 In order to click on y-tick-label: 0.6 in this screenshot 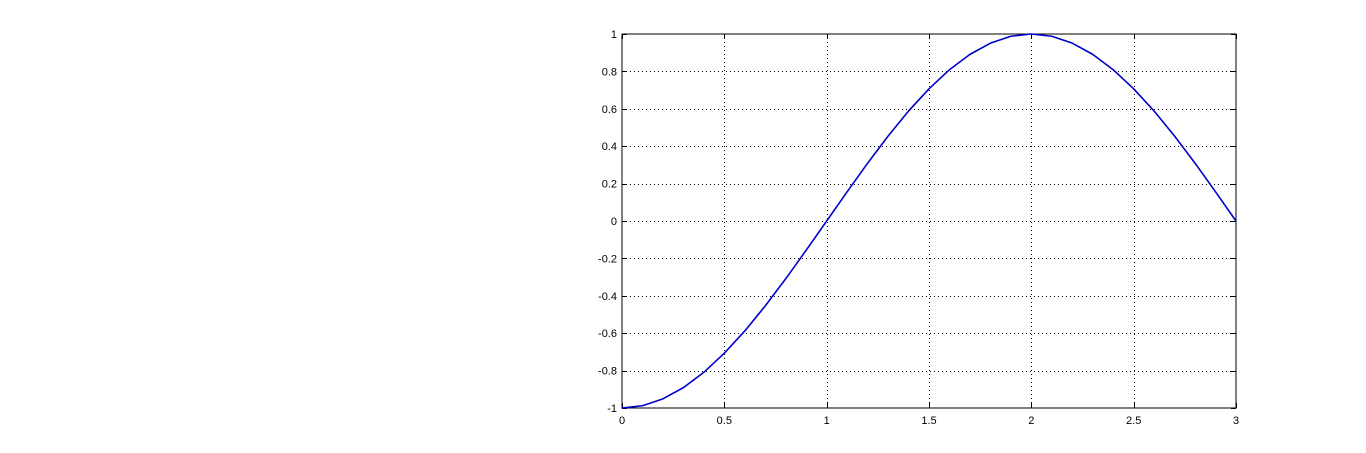, I will do `click(609, 110)`.